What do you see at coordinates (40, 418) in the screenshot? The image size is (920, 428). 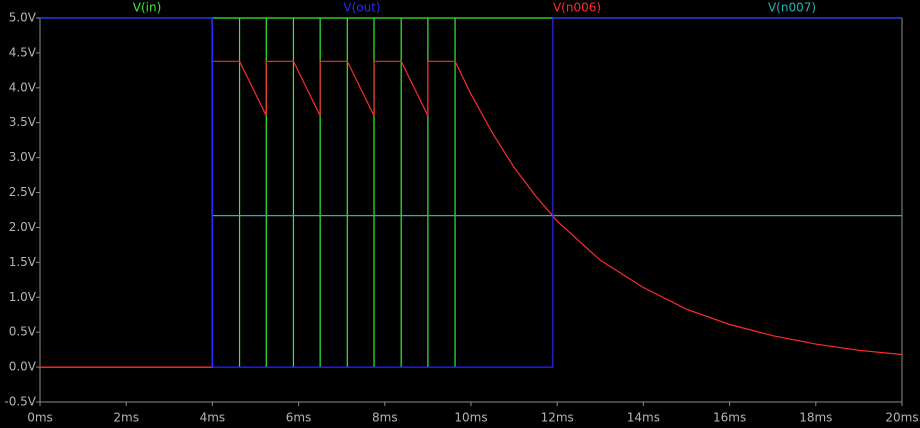 I see `x-tick-label: 0ms` at bounding box center [40, 418].